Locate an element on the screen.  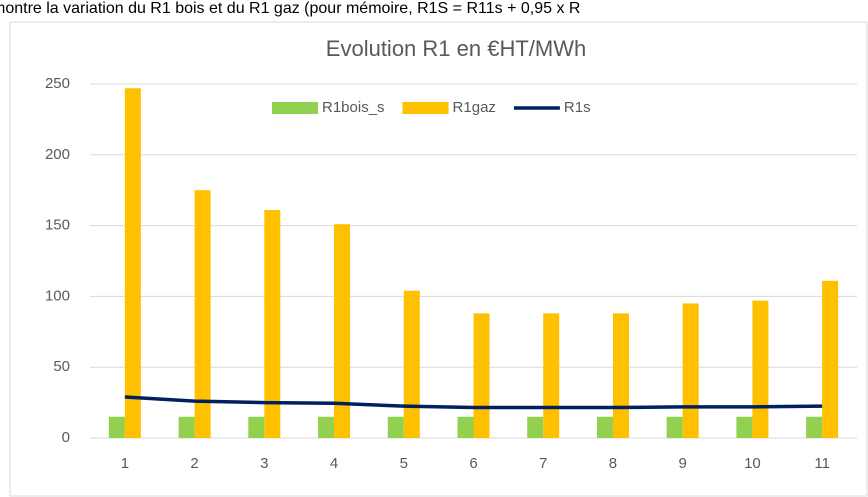
x-tick-label: 11 is located at coordinates (822, 463).